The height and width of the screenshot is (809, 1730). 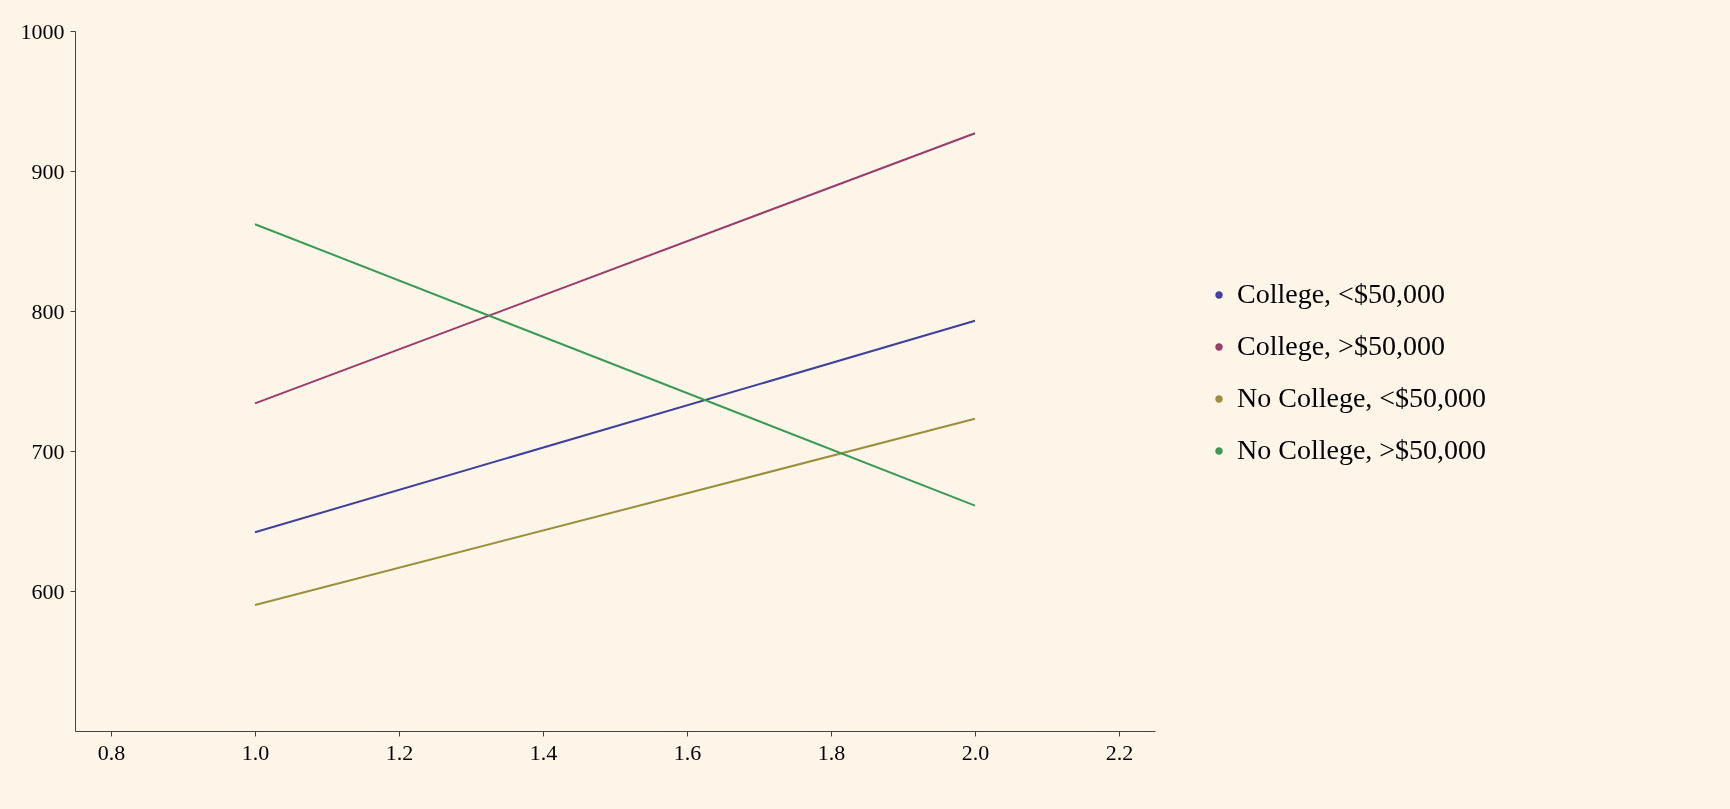 What do you see at coordinates (42, 31) in the screenshot?
I see `y-tick-label: 1000` at bounding box center [42, 31].